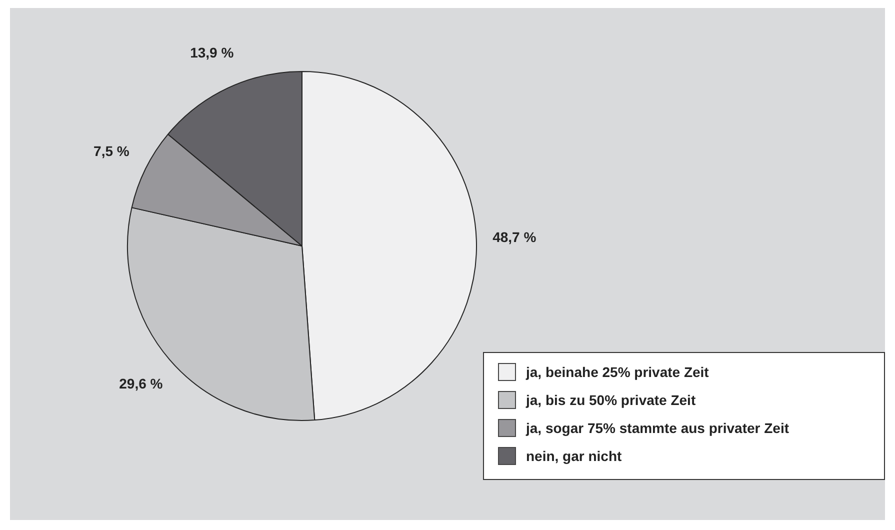  What do you see at coordinates (514, 237) in the screenshot?
I see `data-label: 48,7 %` at bounding box center [514, 237].